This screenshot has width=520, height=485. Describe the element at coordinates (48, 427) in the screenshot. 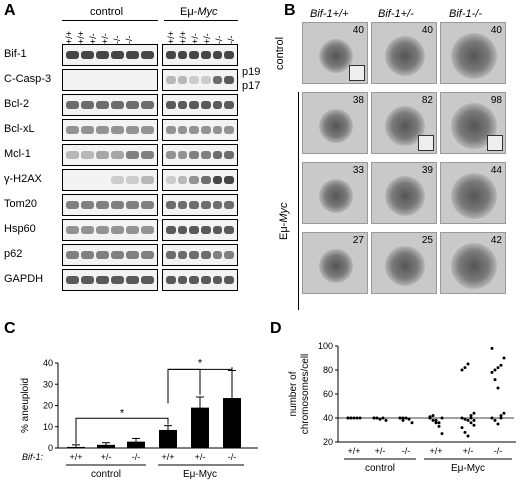

I see `y-tick-label: 10` at that location.